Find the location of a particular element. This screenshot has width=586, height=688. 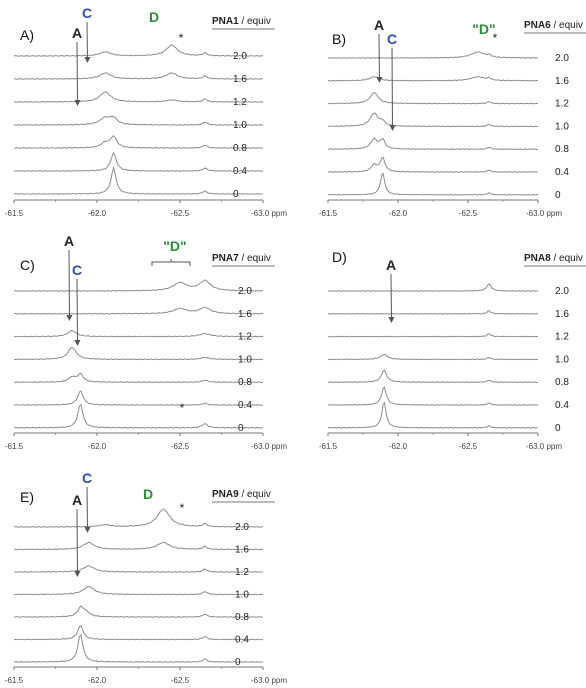

compound-header: PNA1 / equiv is located at coordinates (241, 21).